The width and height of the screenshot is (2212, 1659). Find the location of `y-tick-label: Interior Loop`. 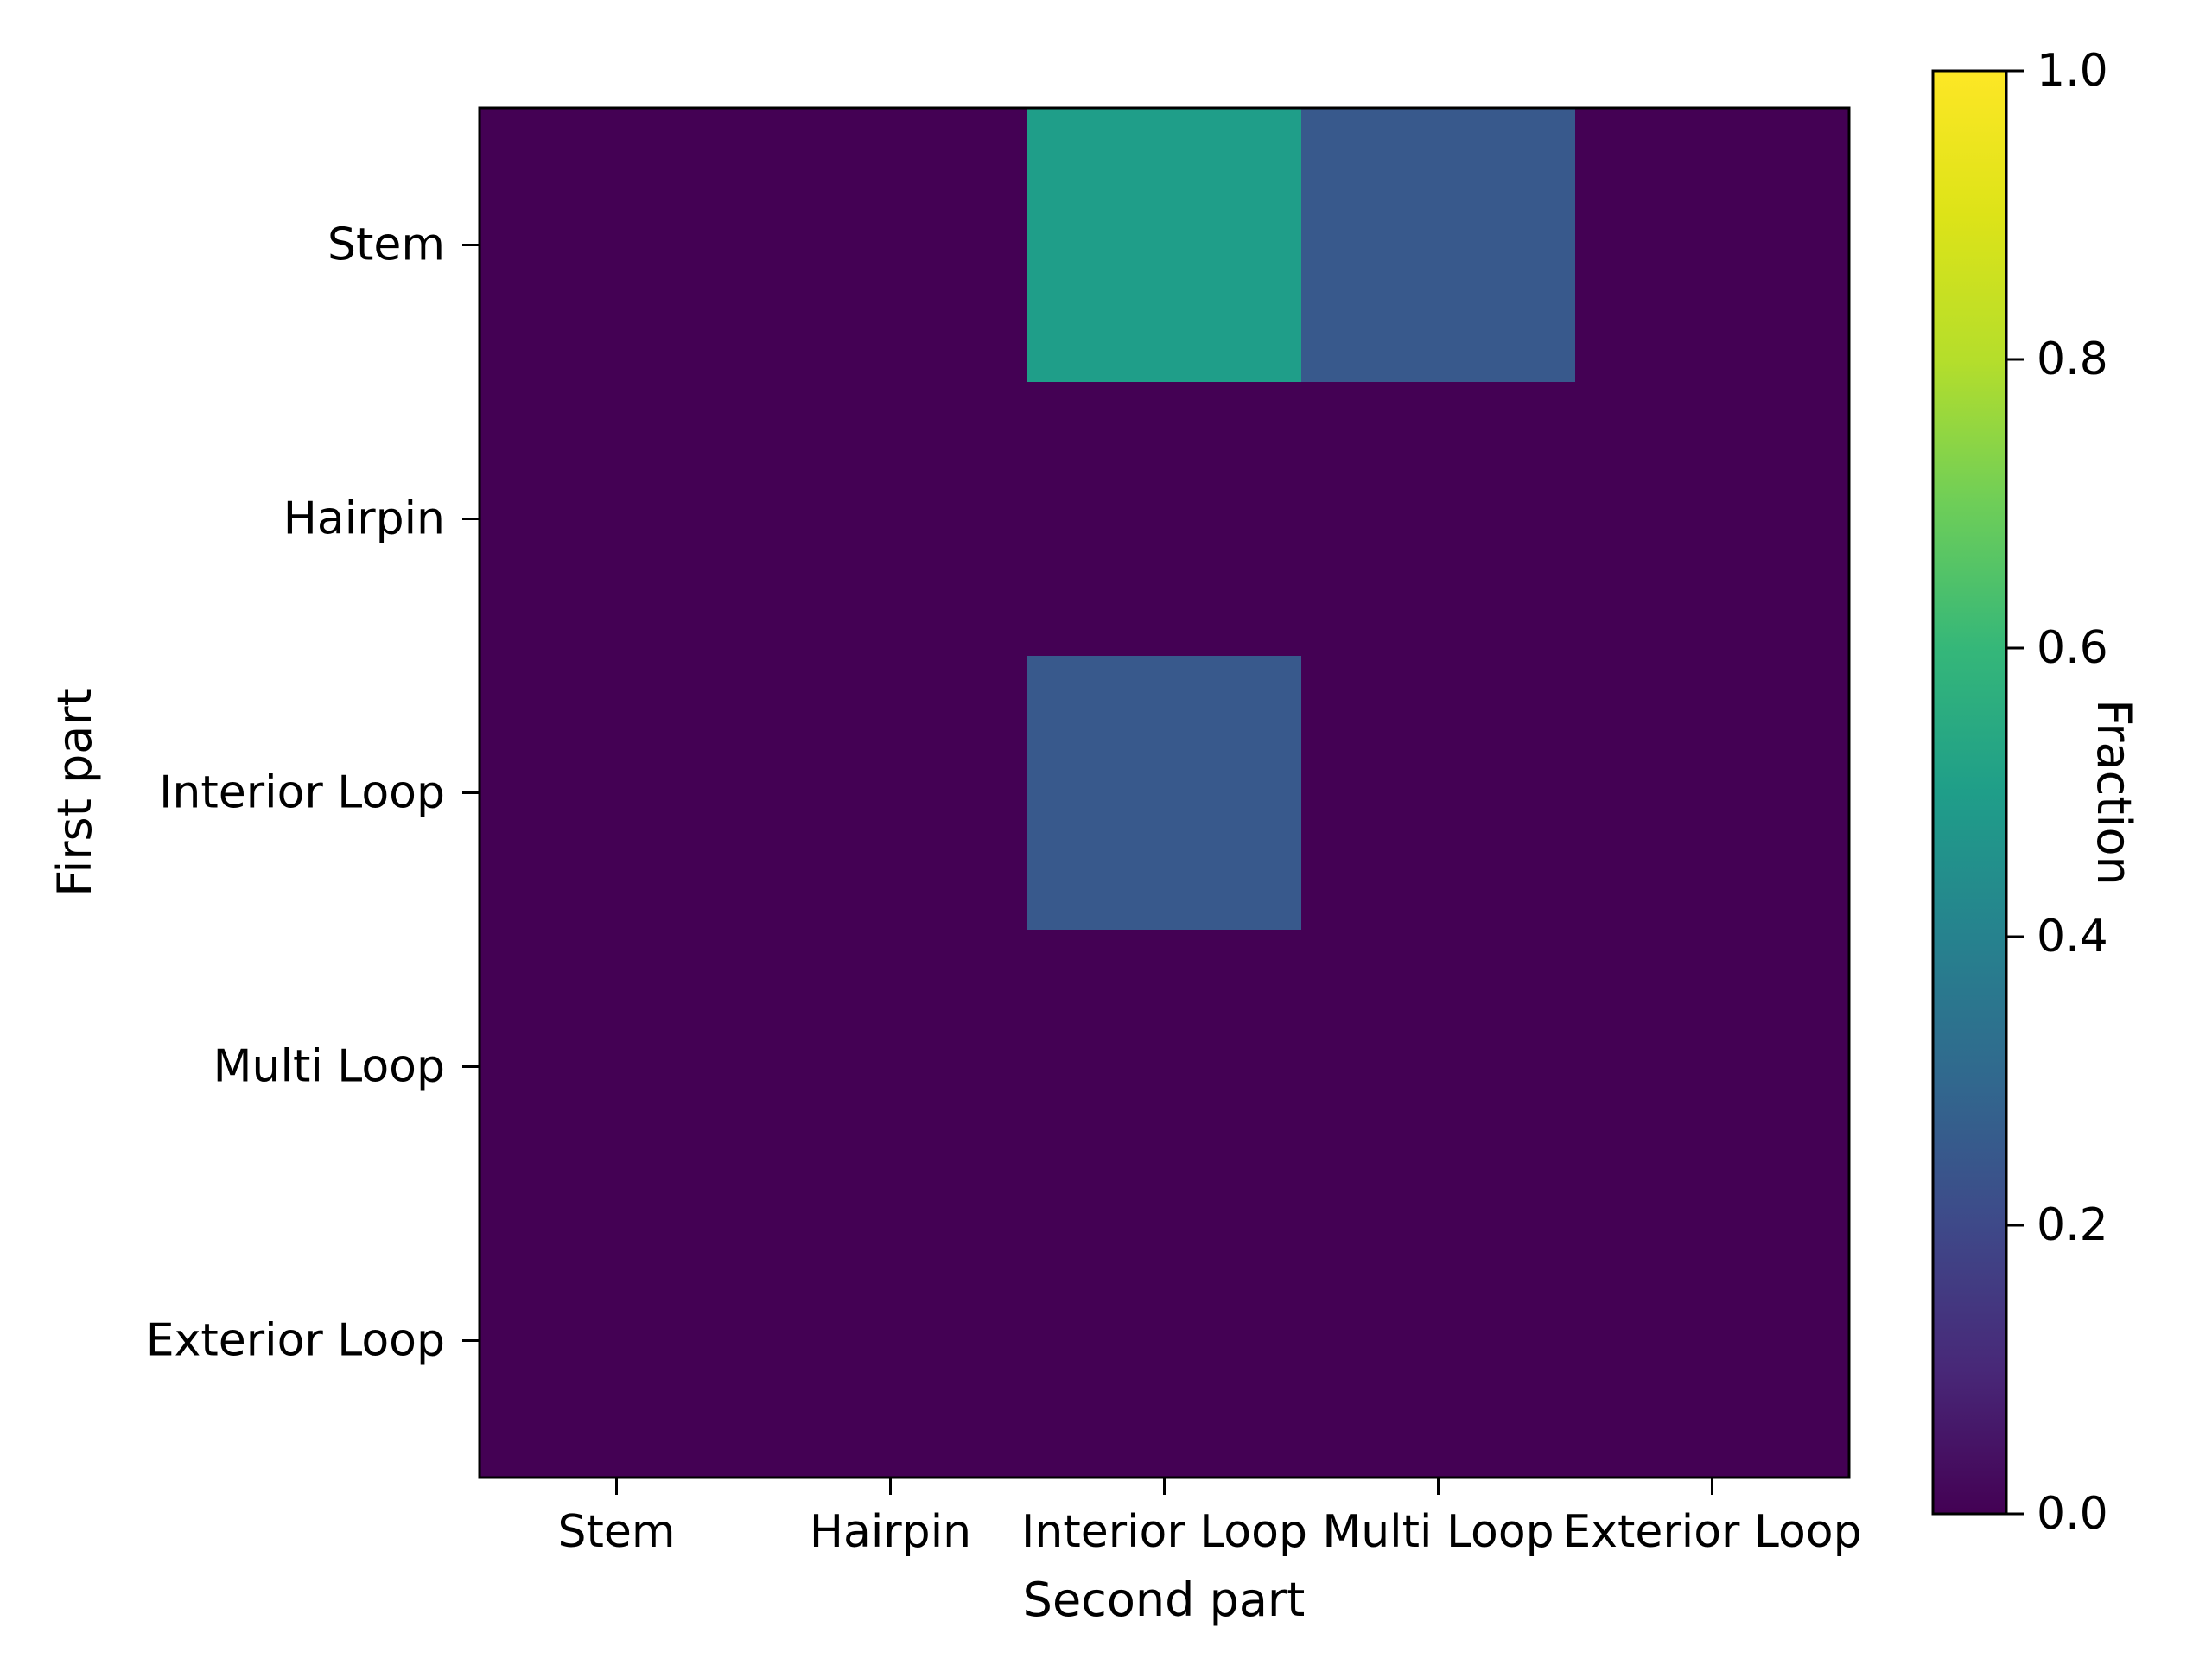

y-tick-label: Interior Loop is located at coordinates (302, 793).